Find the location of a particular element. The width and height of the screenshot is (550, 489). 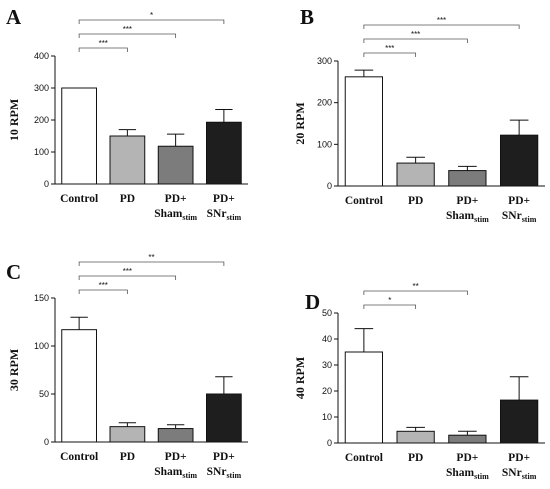

y-tick-label: 300 is located at coordinates (41, 88).